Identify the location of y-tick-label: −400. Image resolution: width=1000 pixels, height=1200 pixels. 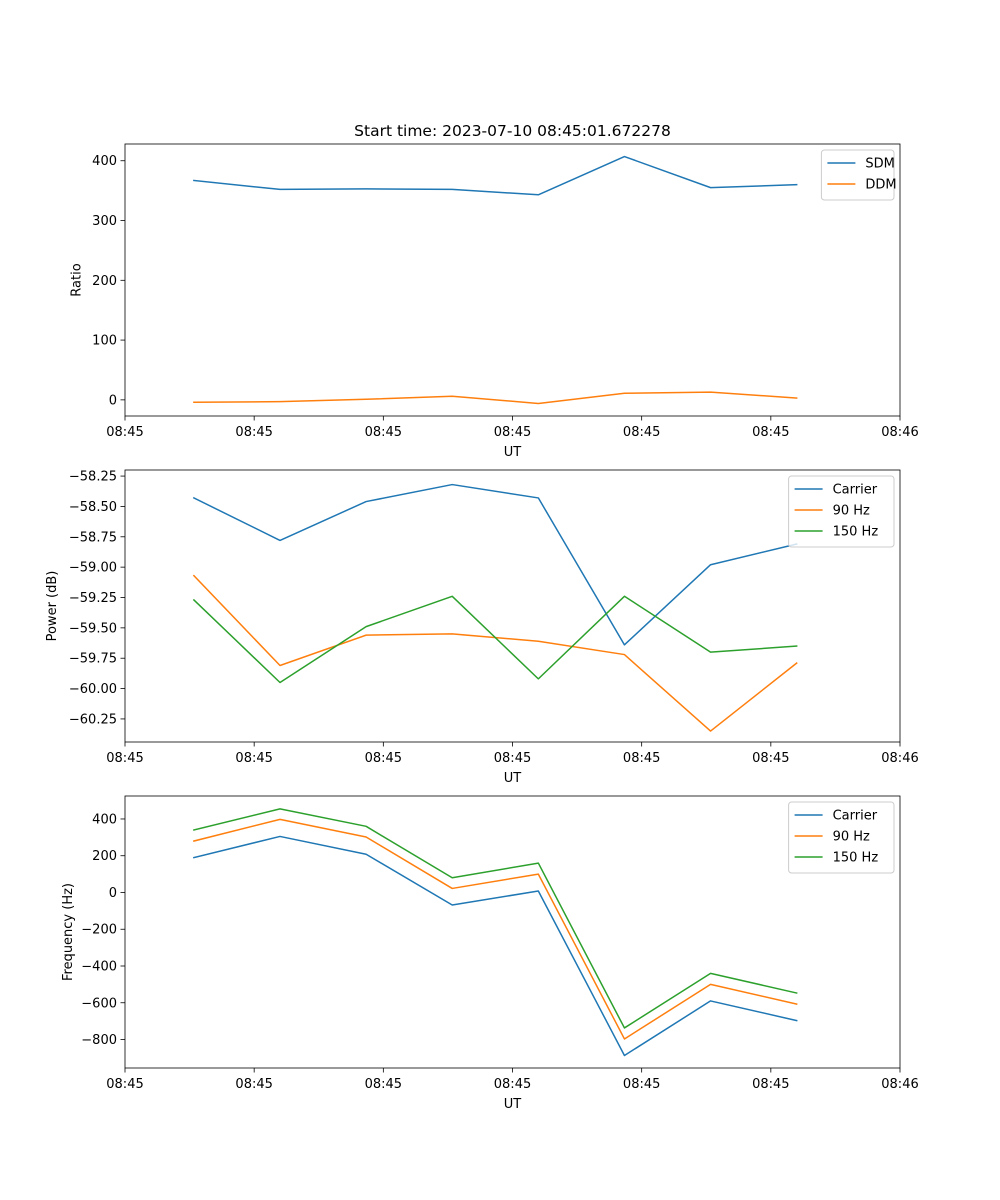
(99, 967).